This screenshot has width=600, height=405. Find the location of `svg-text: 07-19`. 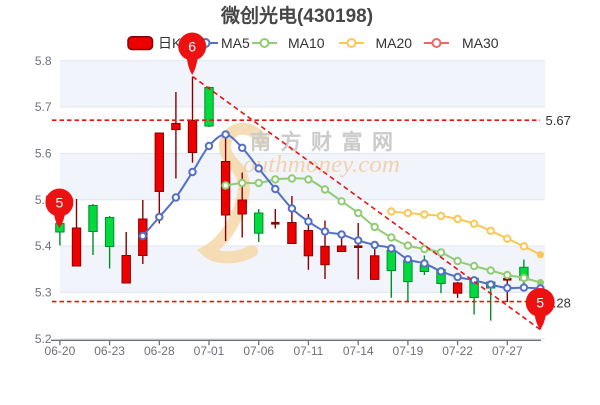

svg-text: 07-19 is located at coordinates (408, 351).